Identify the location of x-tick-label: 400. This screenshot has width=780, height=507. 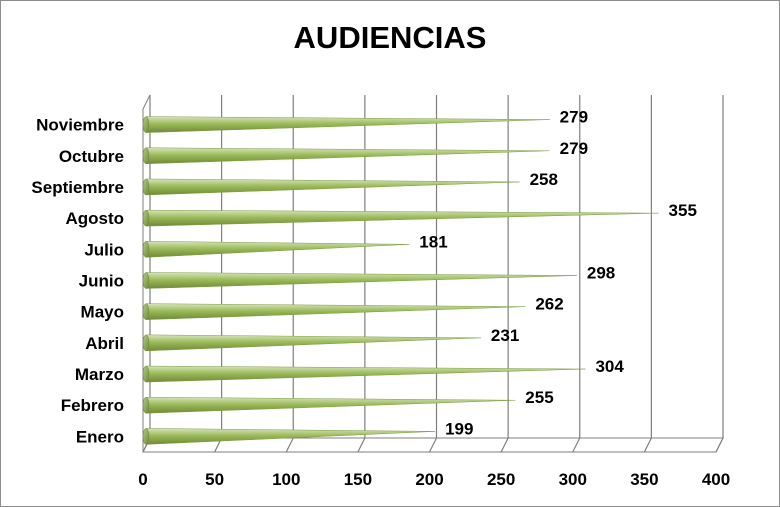
(716, 479).